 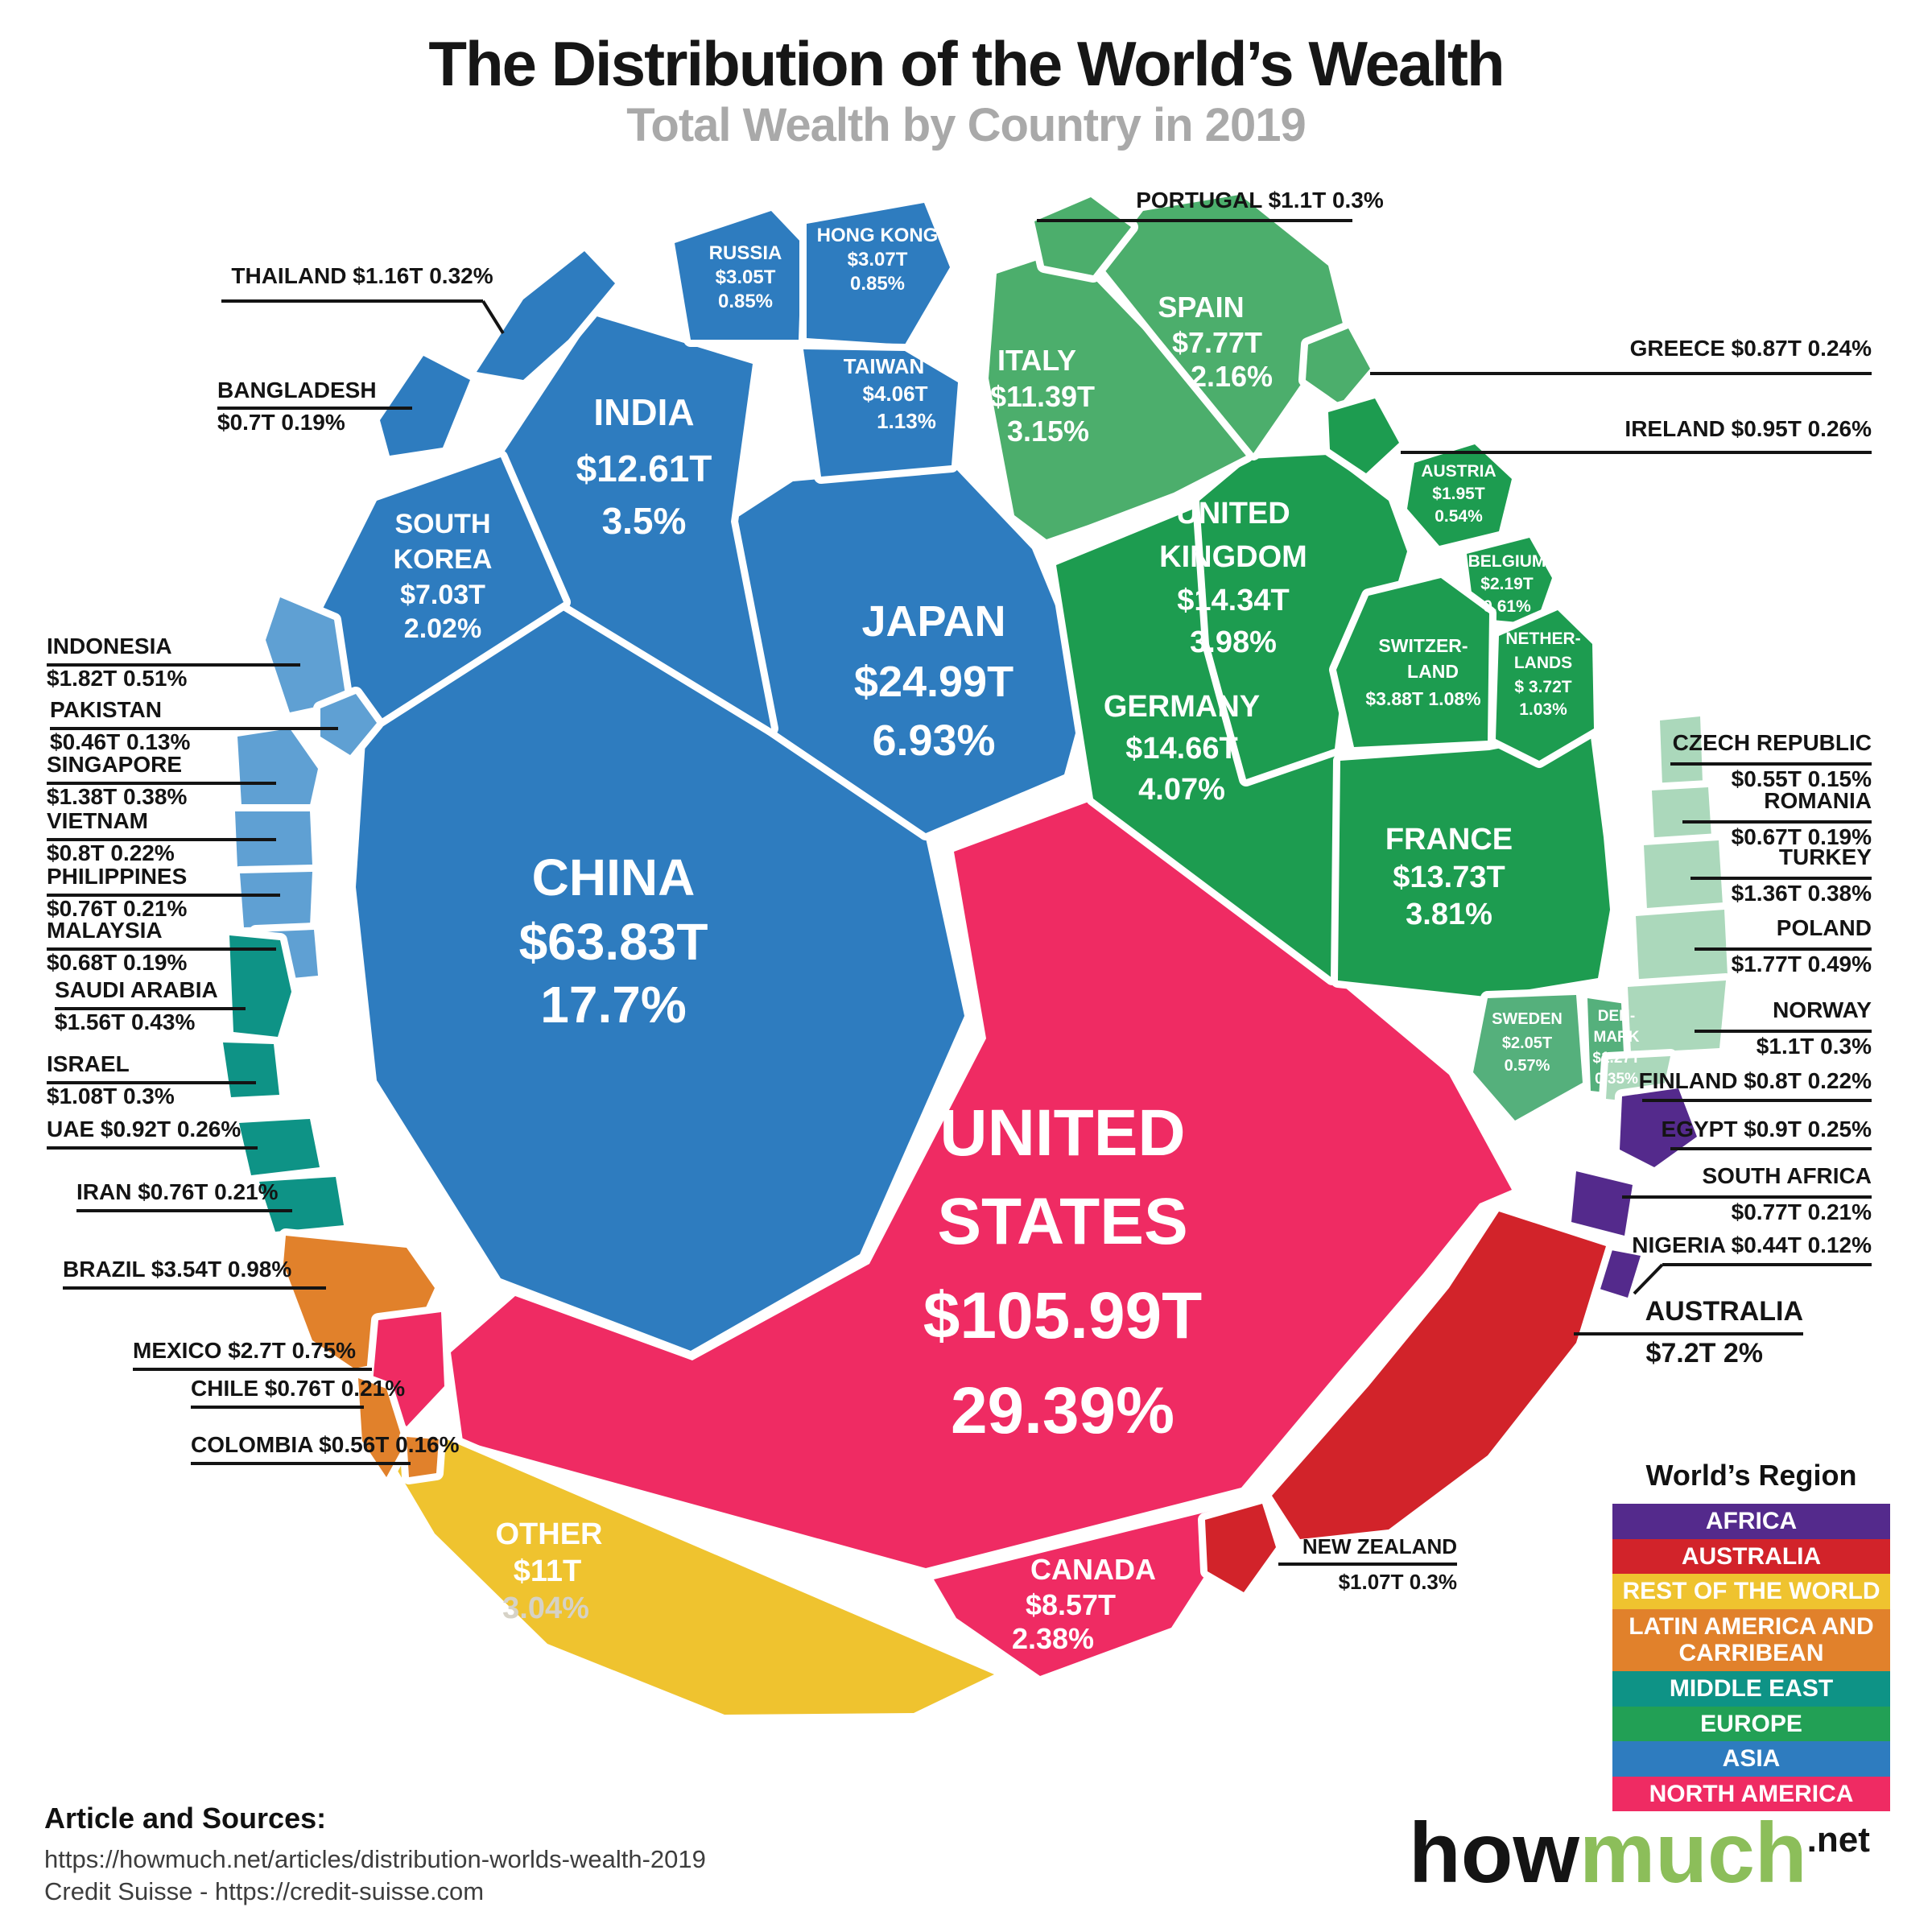 What do you see at coordinates (276, 900) in the screenshot?
I see `cell-philippines` at bounding box center [276, 900].